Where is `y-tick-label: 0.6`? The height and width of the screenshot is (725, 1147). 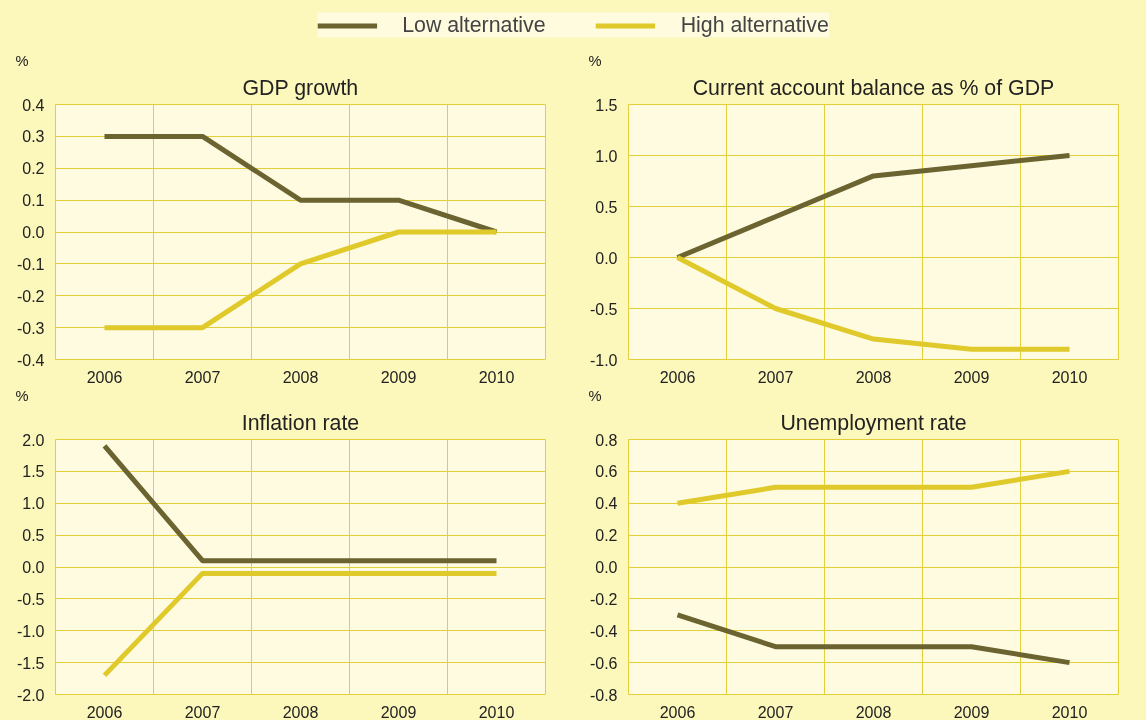
y-tick-label: 0.6 is located at coordinates (606, 472).